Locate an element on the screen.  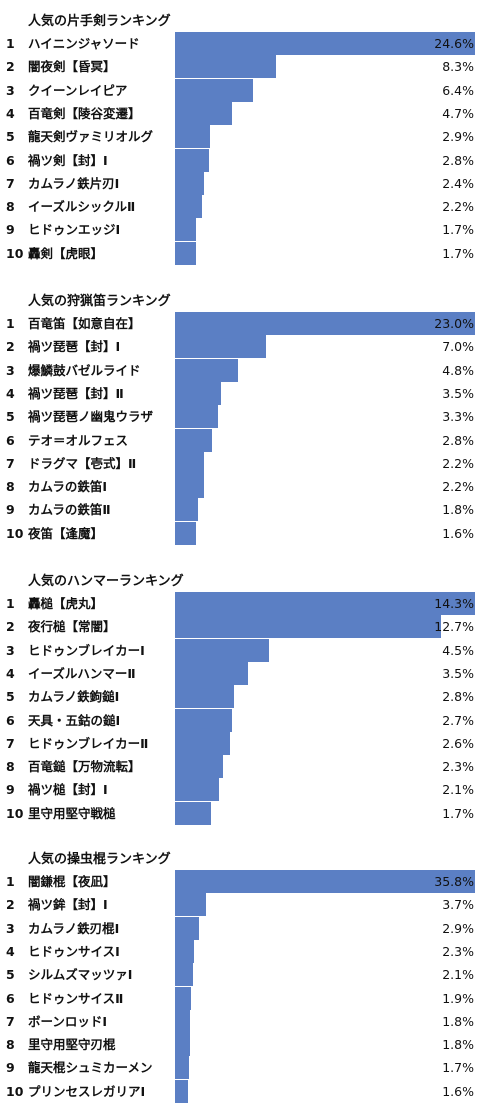
value-label: 7.0% is located at coordinates (458, 347).